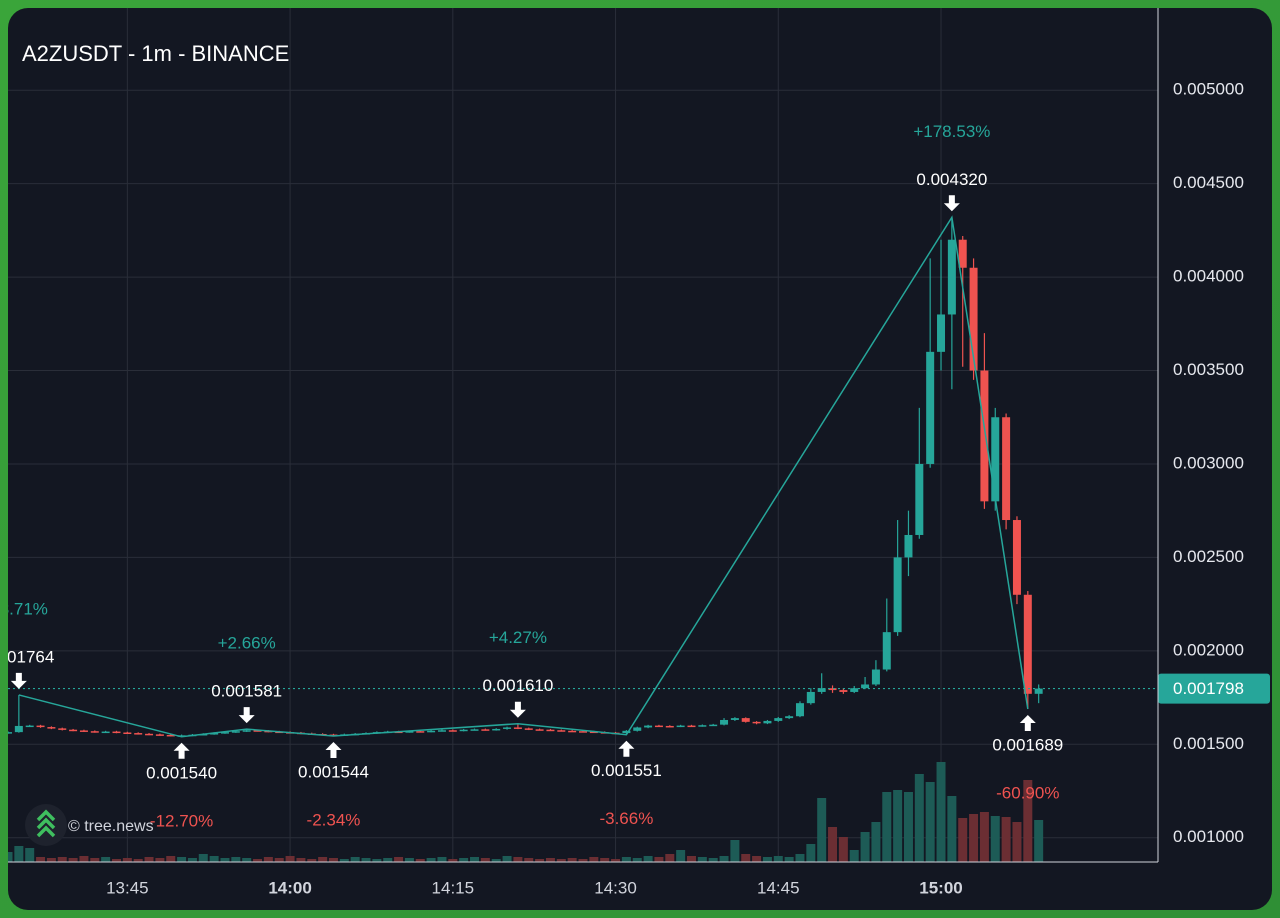 The height and width of the screenshot is (918, 1280). Describe the element at coordinates (940, 887) in the screenshot. I see `x-tick-label: 15:00` at that location.